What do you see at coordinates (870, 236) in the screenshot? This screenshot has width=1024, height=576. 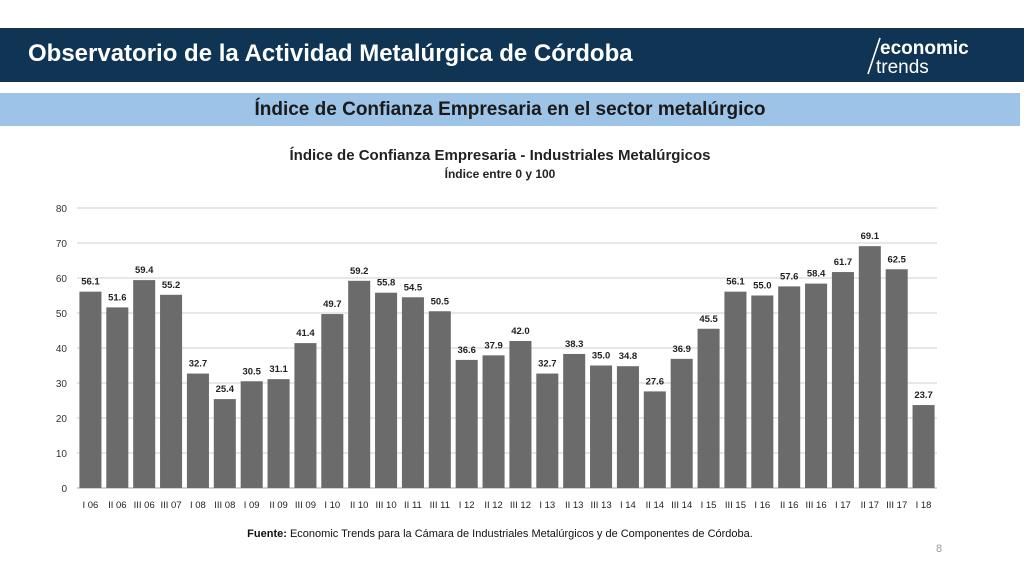 I see `data-label: 69.1` at bounding box center [870, 236].